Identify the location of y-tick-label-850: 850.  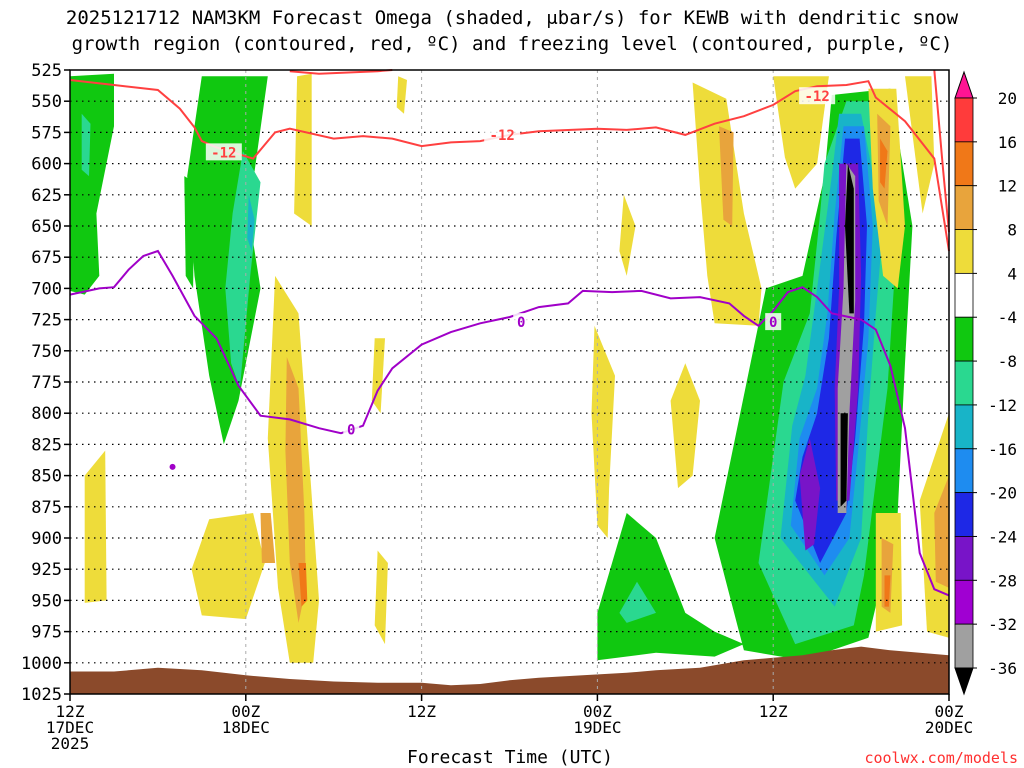
(46, 477).